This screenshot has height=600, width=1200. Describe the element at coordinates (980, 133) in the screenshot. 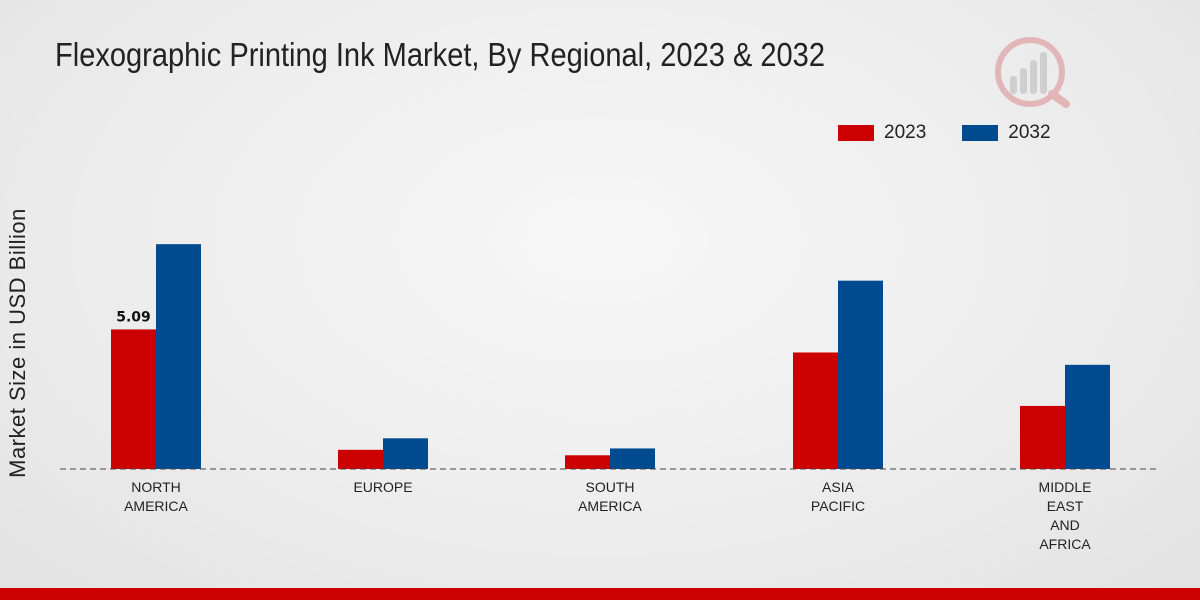

I see `legend-swatch-2032` at that location.